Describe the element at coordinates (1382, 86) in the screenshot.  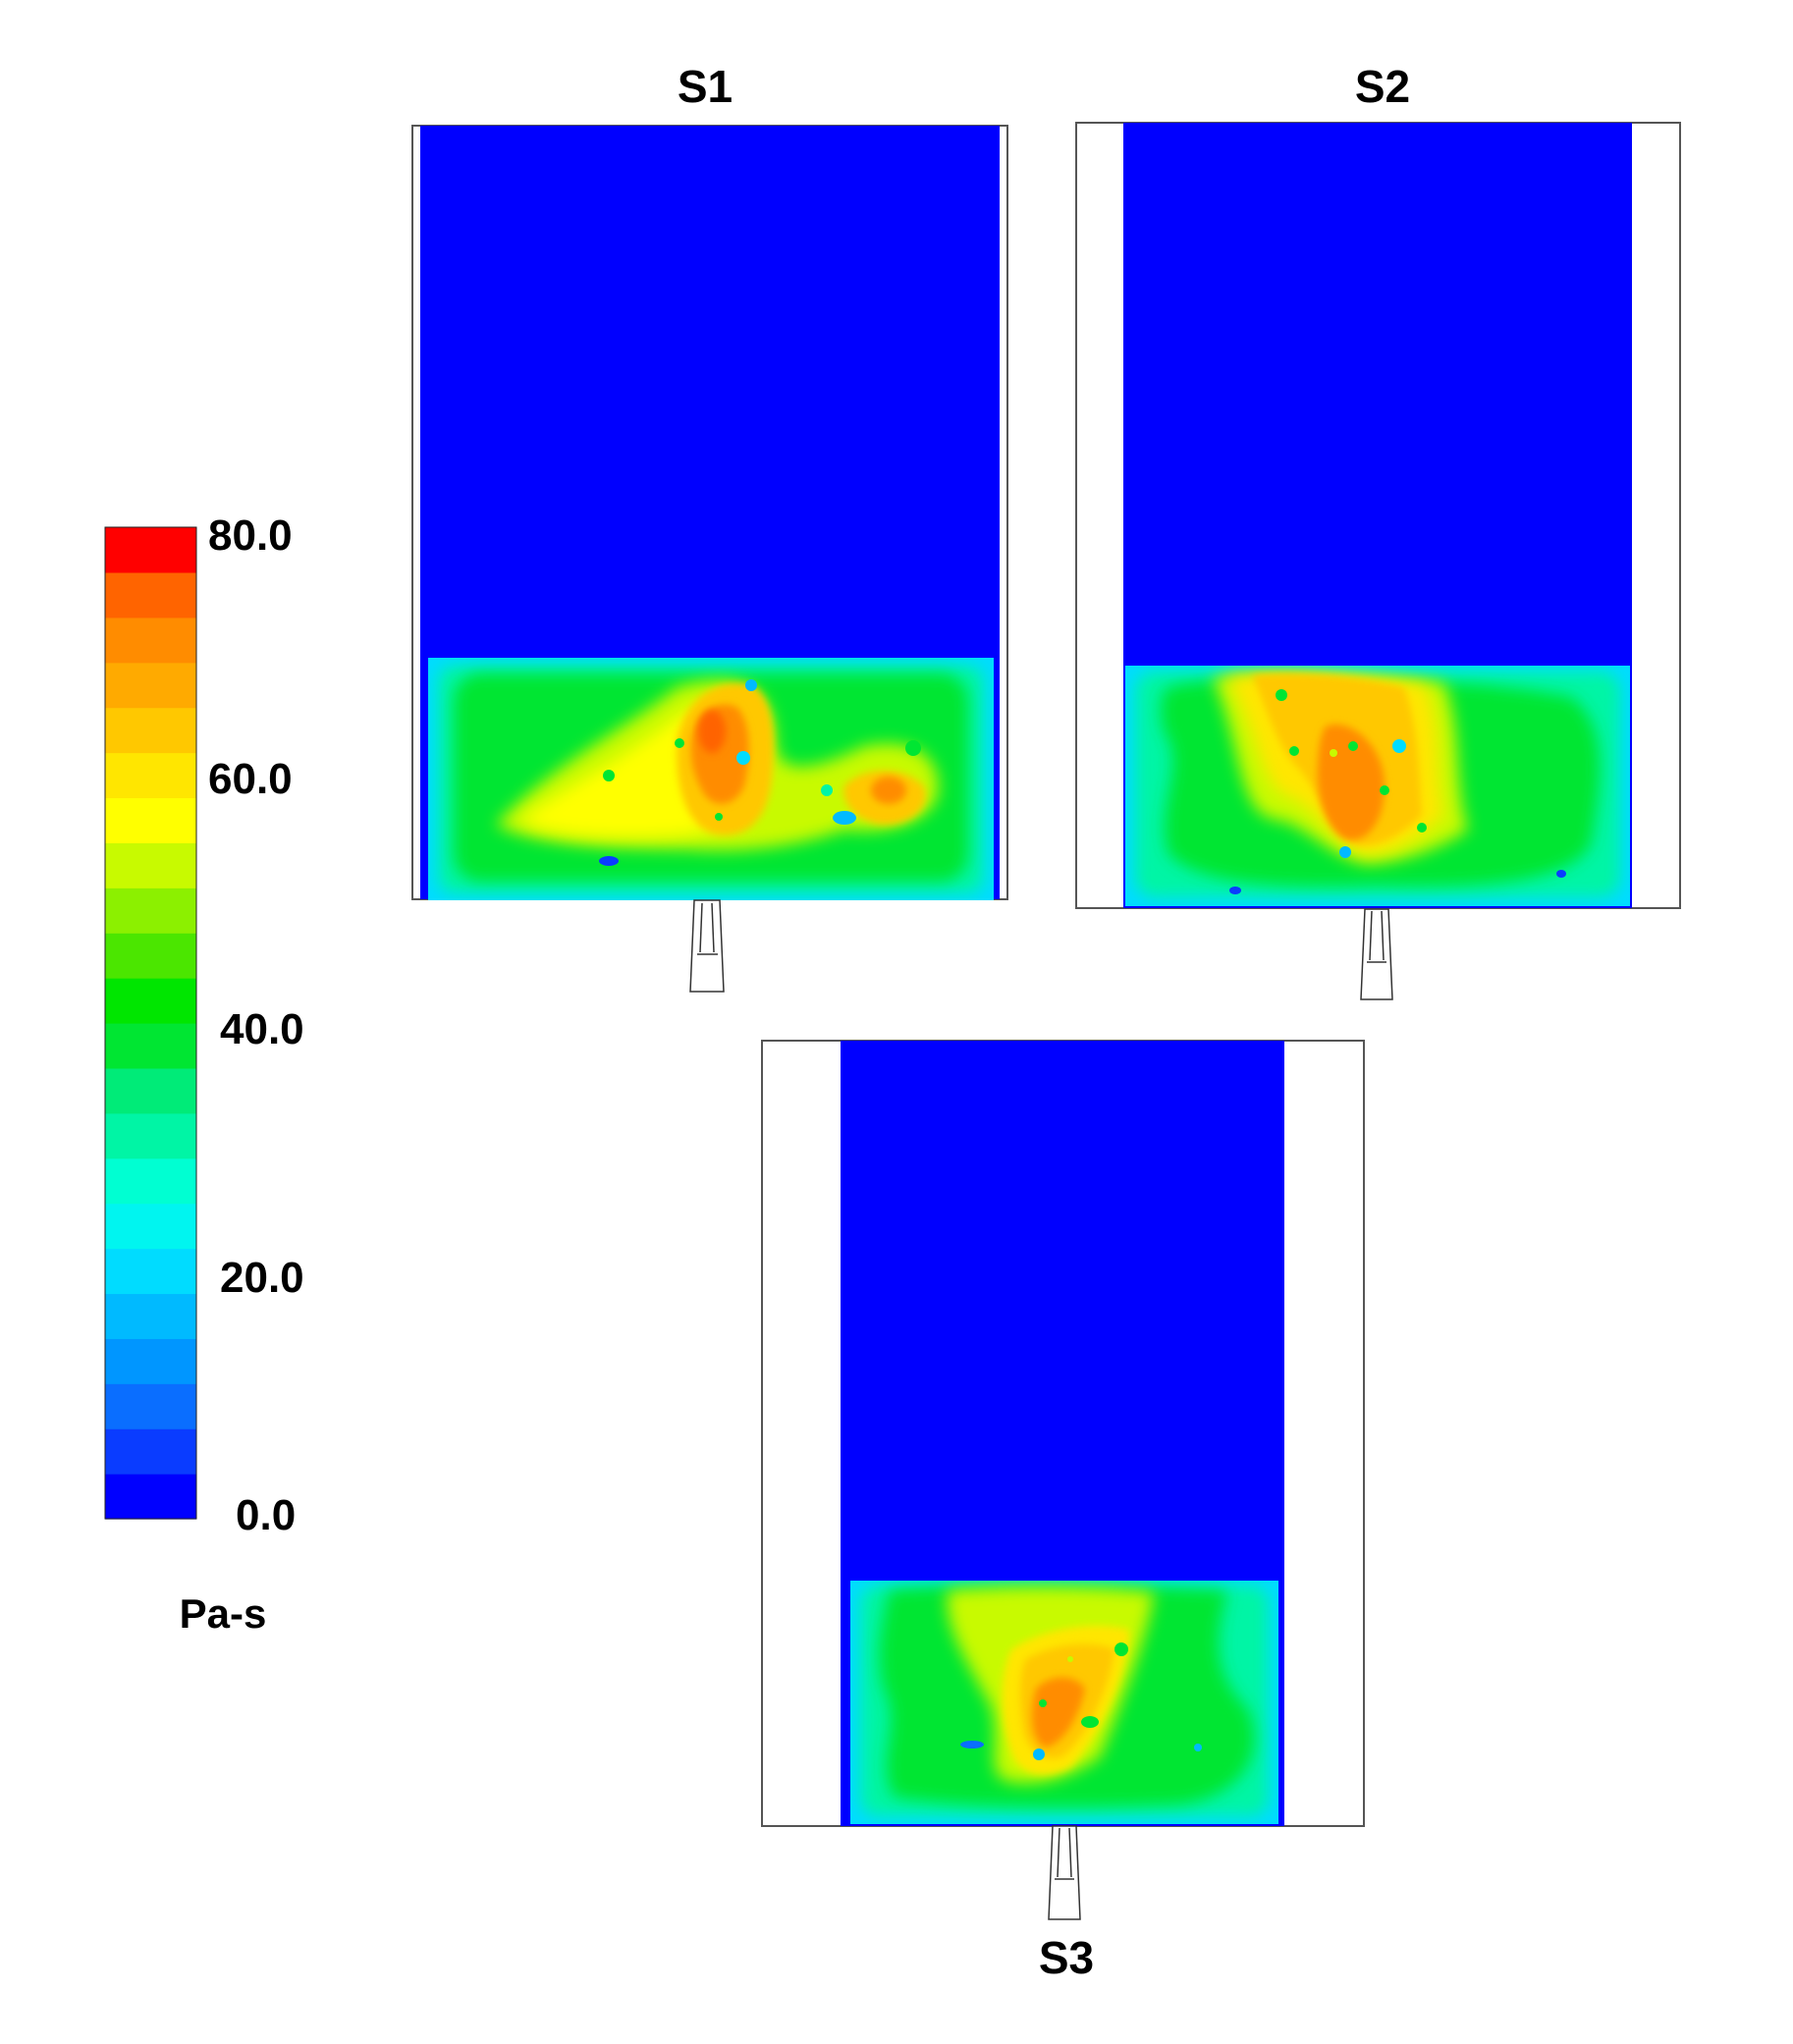
I see `panel-title: S2` at that location.